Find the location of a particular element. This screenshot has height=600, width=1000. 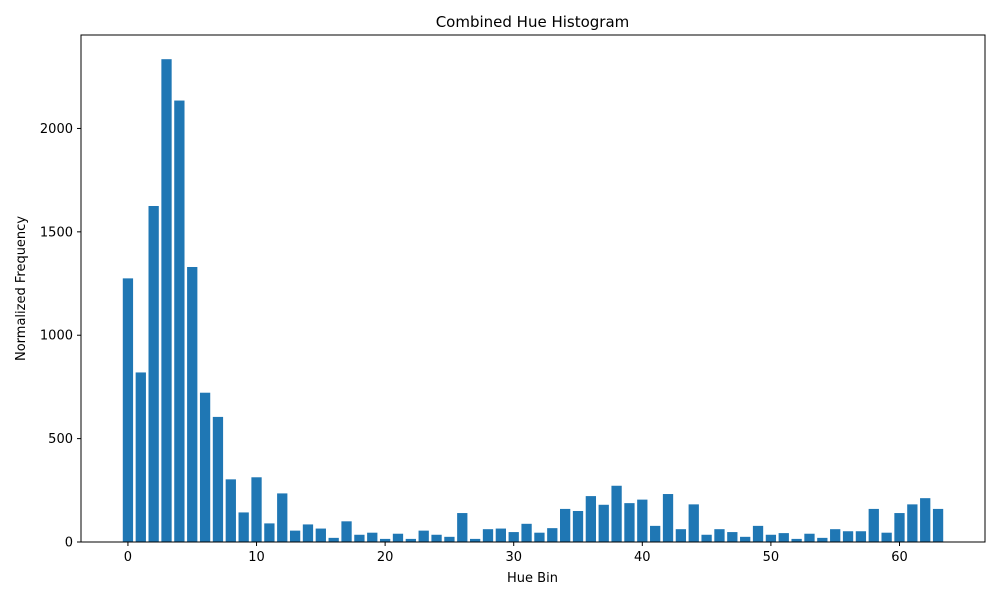

chart-title: Combined Hue Histogram is located at coordinates (533, 22).